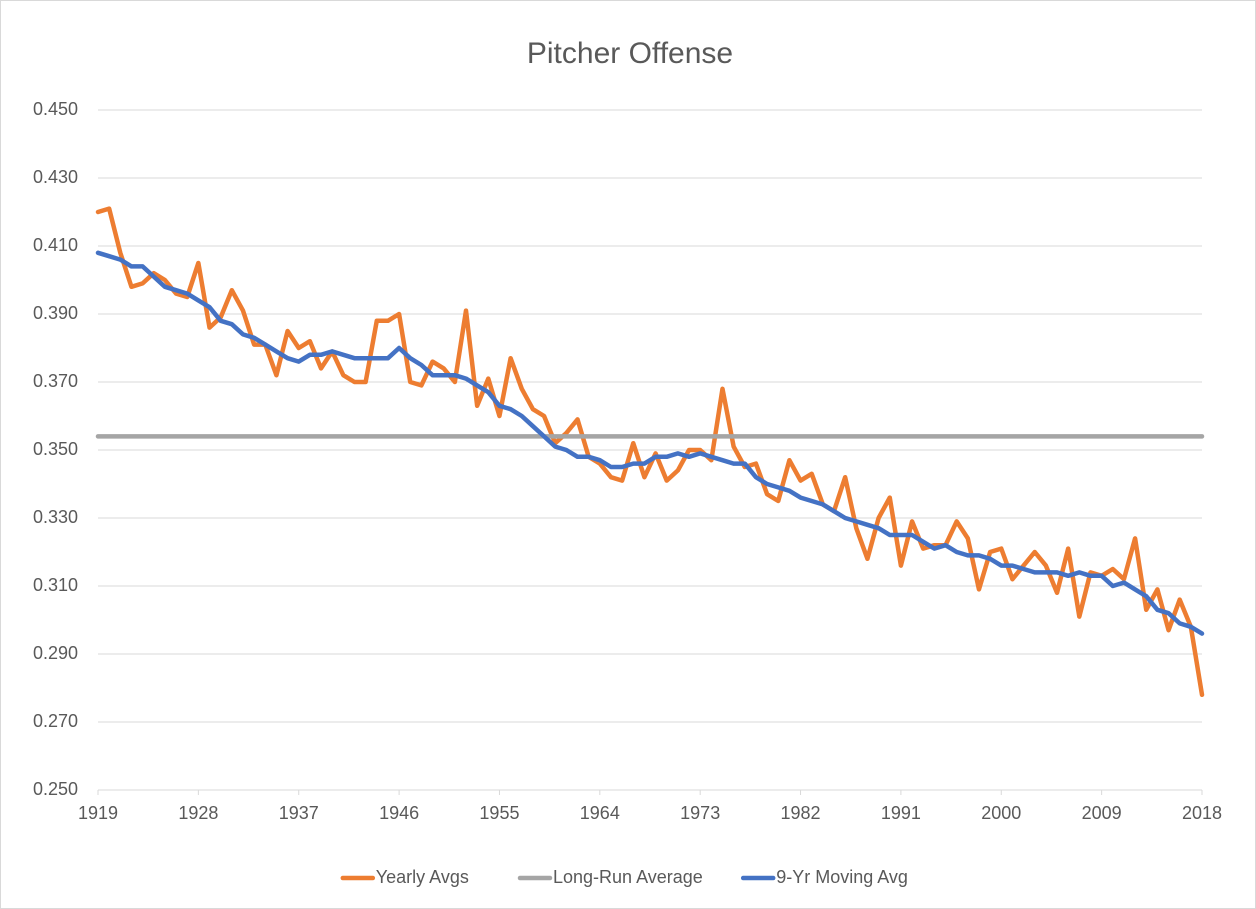  Describe the element at coordinates (55, 789) in the screenshot. I see `y-tick-label: 0.250` at that location.